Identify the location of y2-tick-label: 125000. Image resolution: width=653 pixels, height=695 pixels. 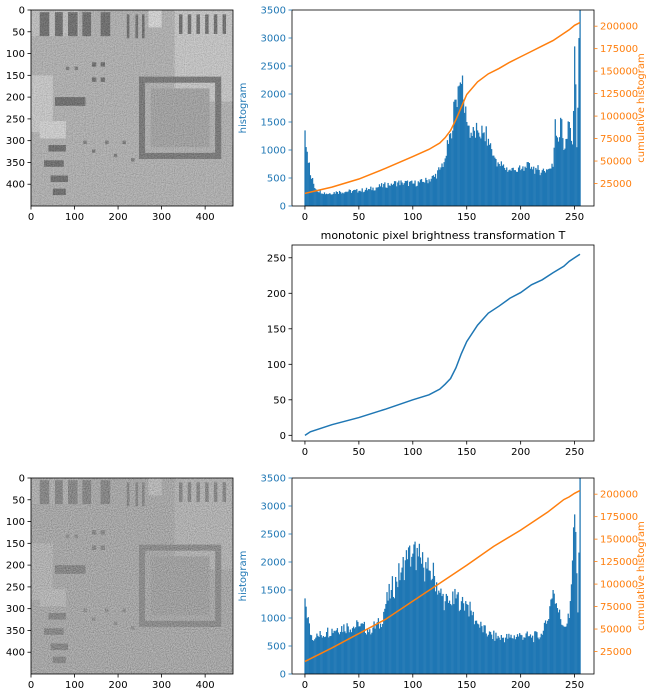
(619, 94).